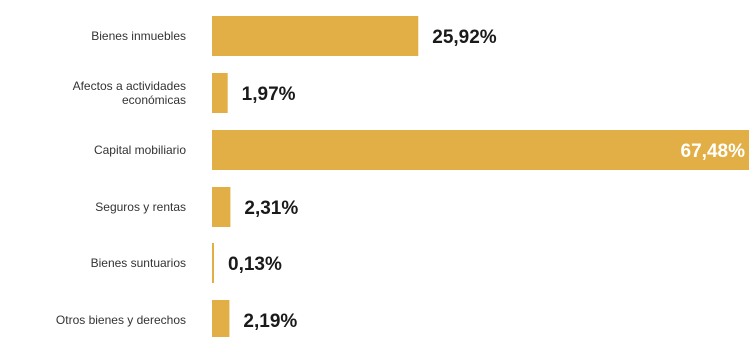 Image resolution: width=749 pixels, height=337 pixels. Describe the element at coordinates (140, 150) in the screenshot. I see `category-label: Capital mobiliario` at that location.